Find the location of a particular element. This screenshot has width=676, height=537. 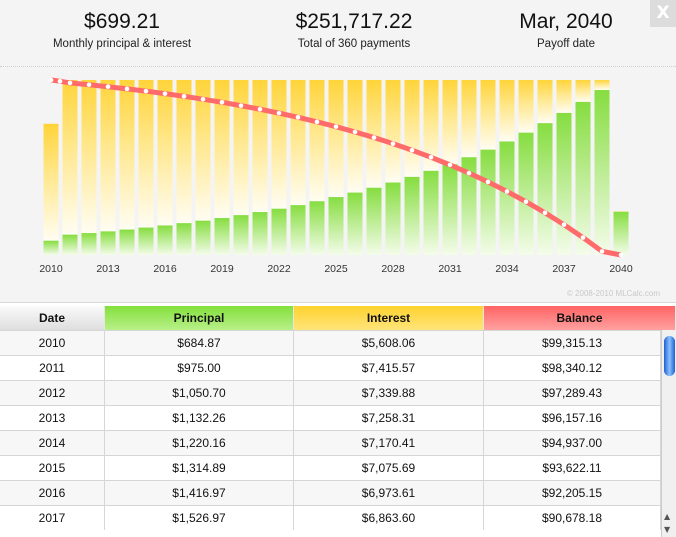

cell-date: 2014 is located at coordinates (52, 443).